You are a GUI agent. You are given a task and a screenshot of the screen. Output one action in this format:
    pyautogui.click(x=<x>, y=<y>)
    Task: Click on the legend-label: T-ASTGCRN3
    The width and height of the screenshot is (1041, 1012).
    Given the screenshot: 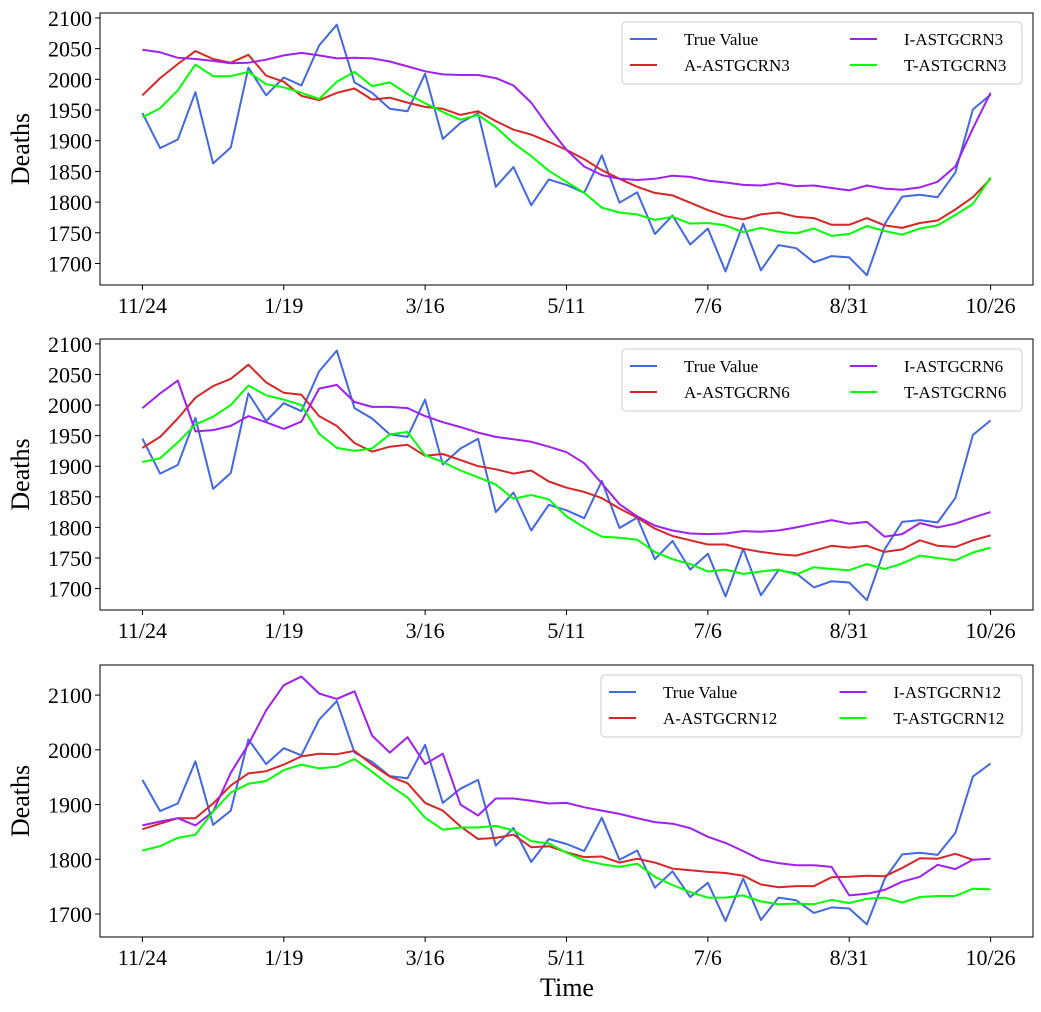 What is the action you would take?
    pyautogui.click(x=955, y=65)
    